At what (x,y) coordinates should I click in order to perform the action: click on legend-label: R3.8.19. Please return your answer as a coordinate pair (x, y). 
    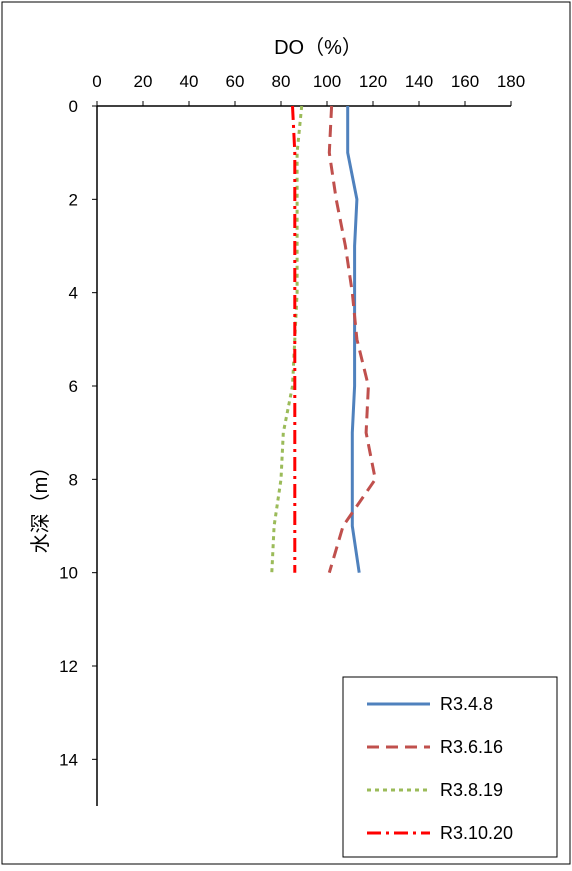
    Looking at the image, I should click on (471, 790).